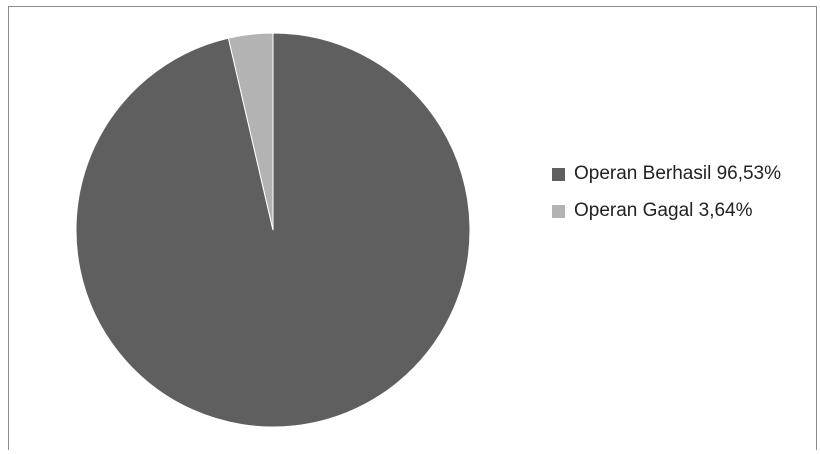 The width and height of the screenshot is (820, 454). I want to click on legend-item-operan-berhasil: Operan Berhasil 96,53%, so click(677, 173).